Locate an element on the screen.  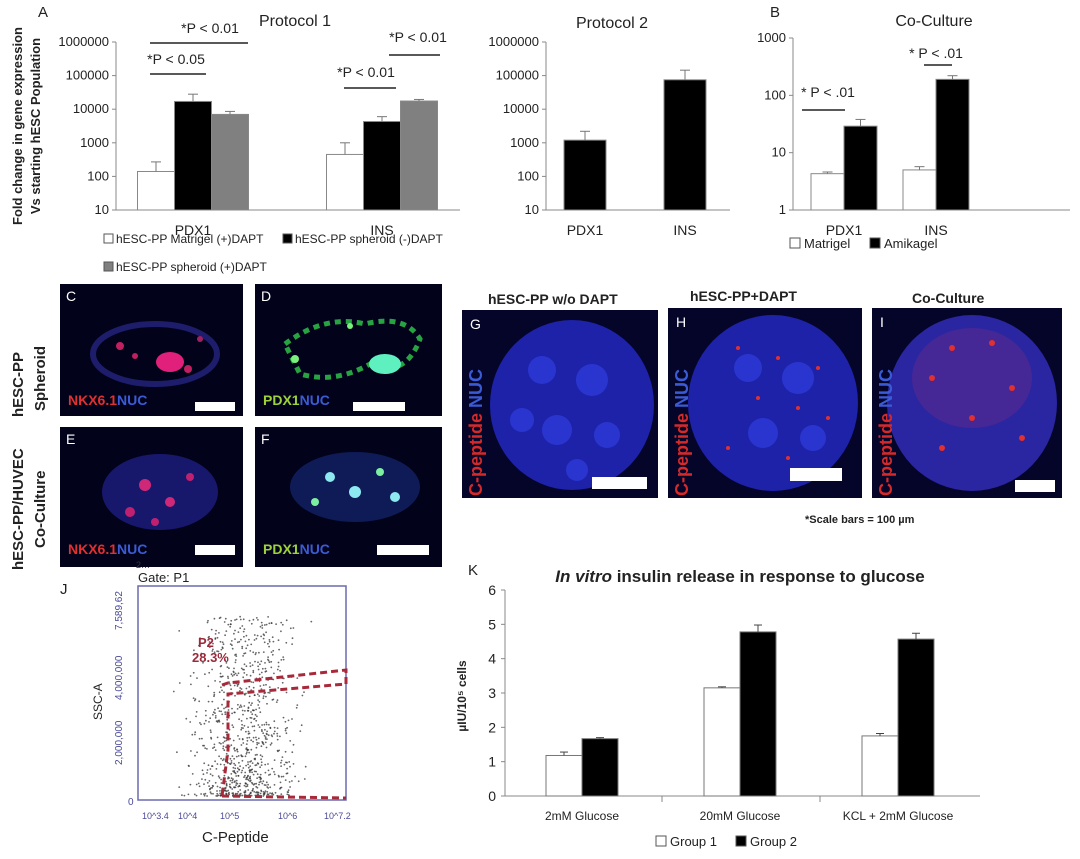
A2-ytick-label: 10 is located at coordinates (532, 209).